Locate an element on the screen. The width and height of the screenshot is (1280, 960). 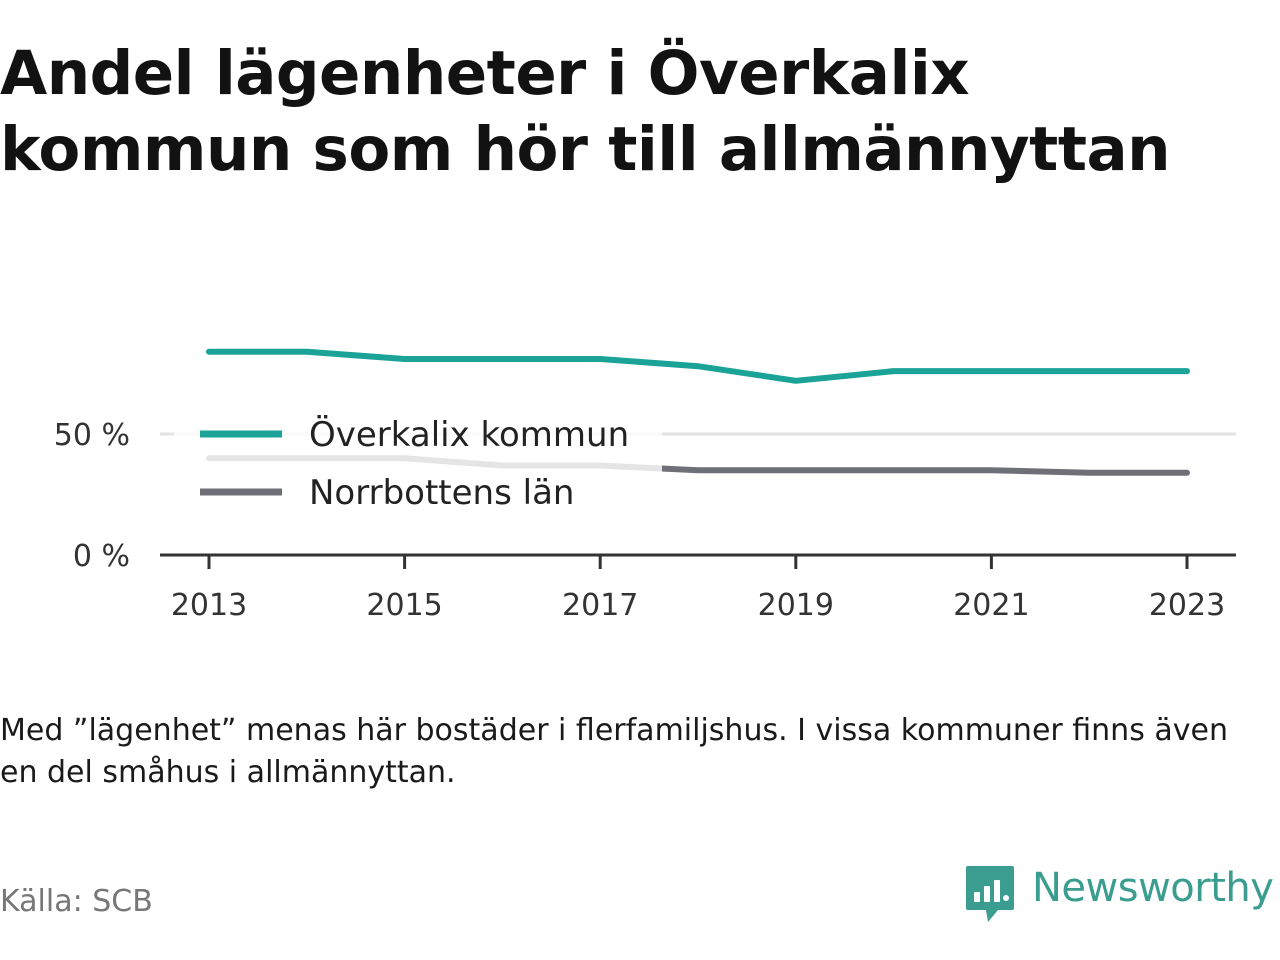
legend-background is located at coordinates (418, 464).